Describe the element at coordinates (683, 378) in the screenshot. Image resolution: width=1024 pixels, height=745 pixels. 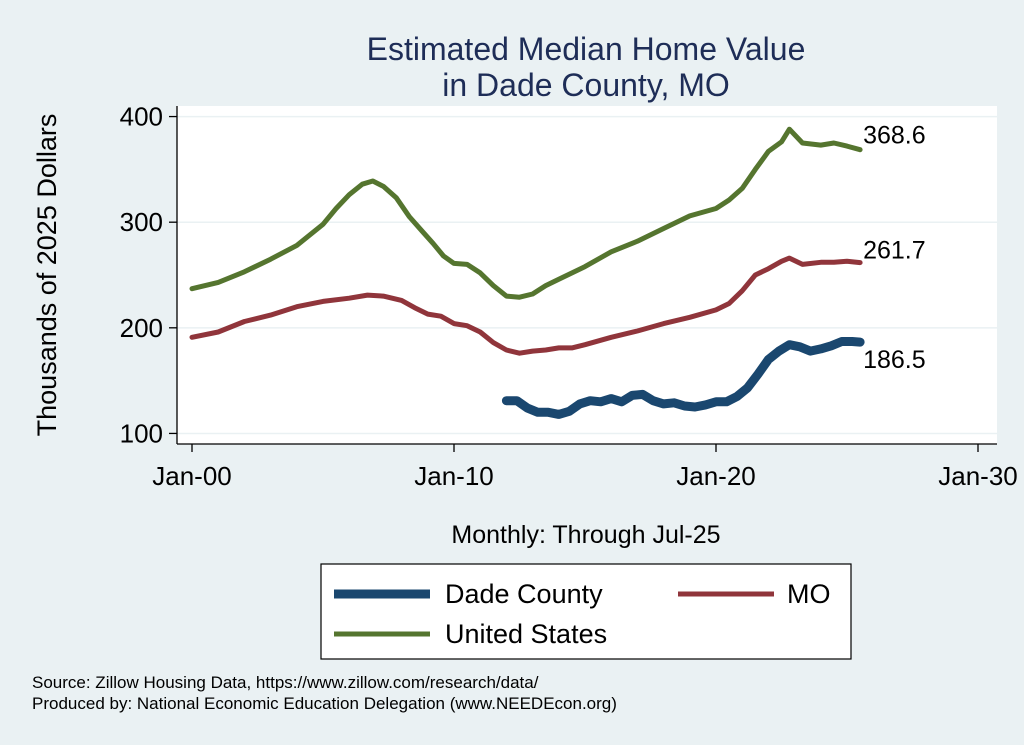
I see `series-line-dade-county` at that location.